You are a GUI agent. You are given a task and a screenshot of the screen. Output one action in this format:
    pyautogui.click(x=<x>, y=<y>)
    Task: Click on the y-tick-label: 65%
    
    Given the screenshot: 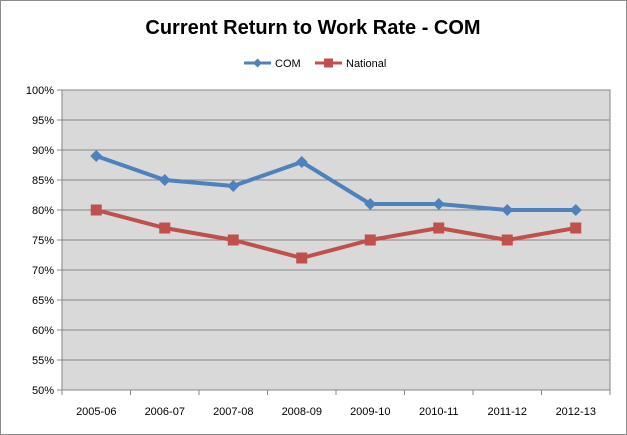 What is the action you would take?
    pyautogui.click(x=43, y=301)
    